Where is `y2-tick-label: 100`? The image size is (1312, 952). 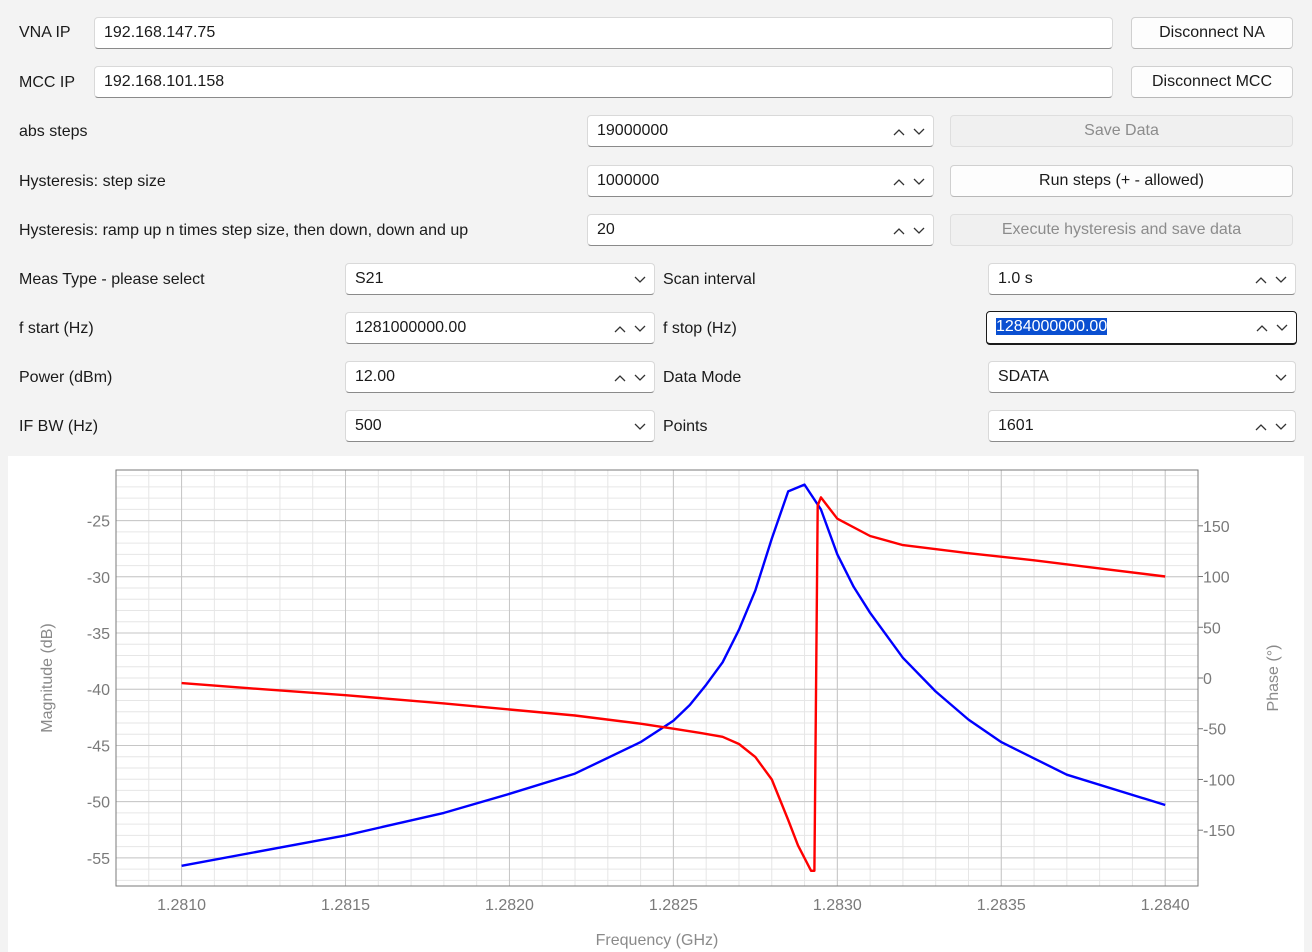 y2-tick-label: 100 is located at coordinates (1216, 578).